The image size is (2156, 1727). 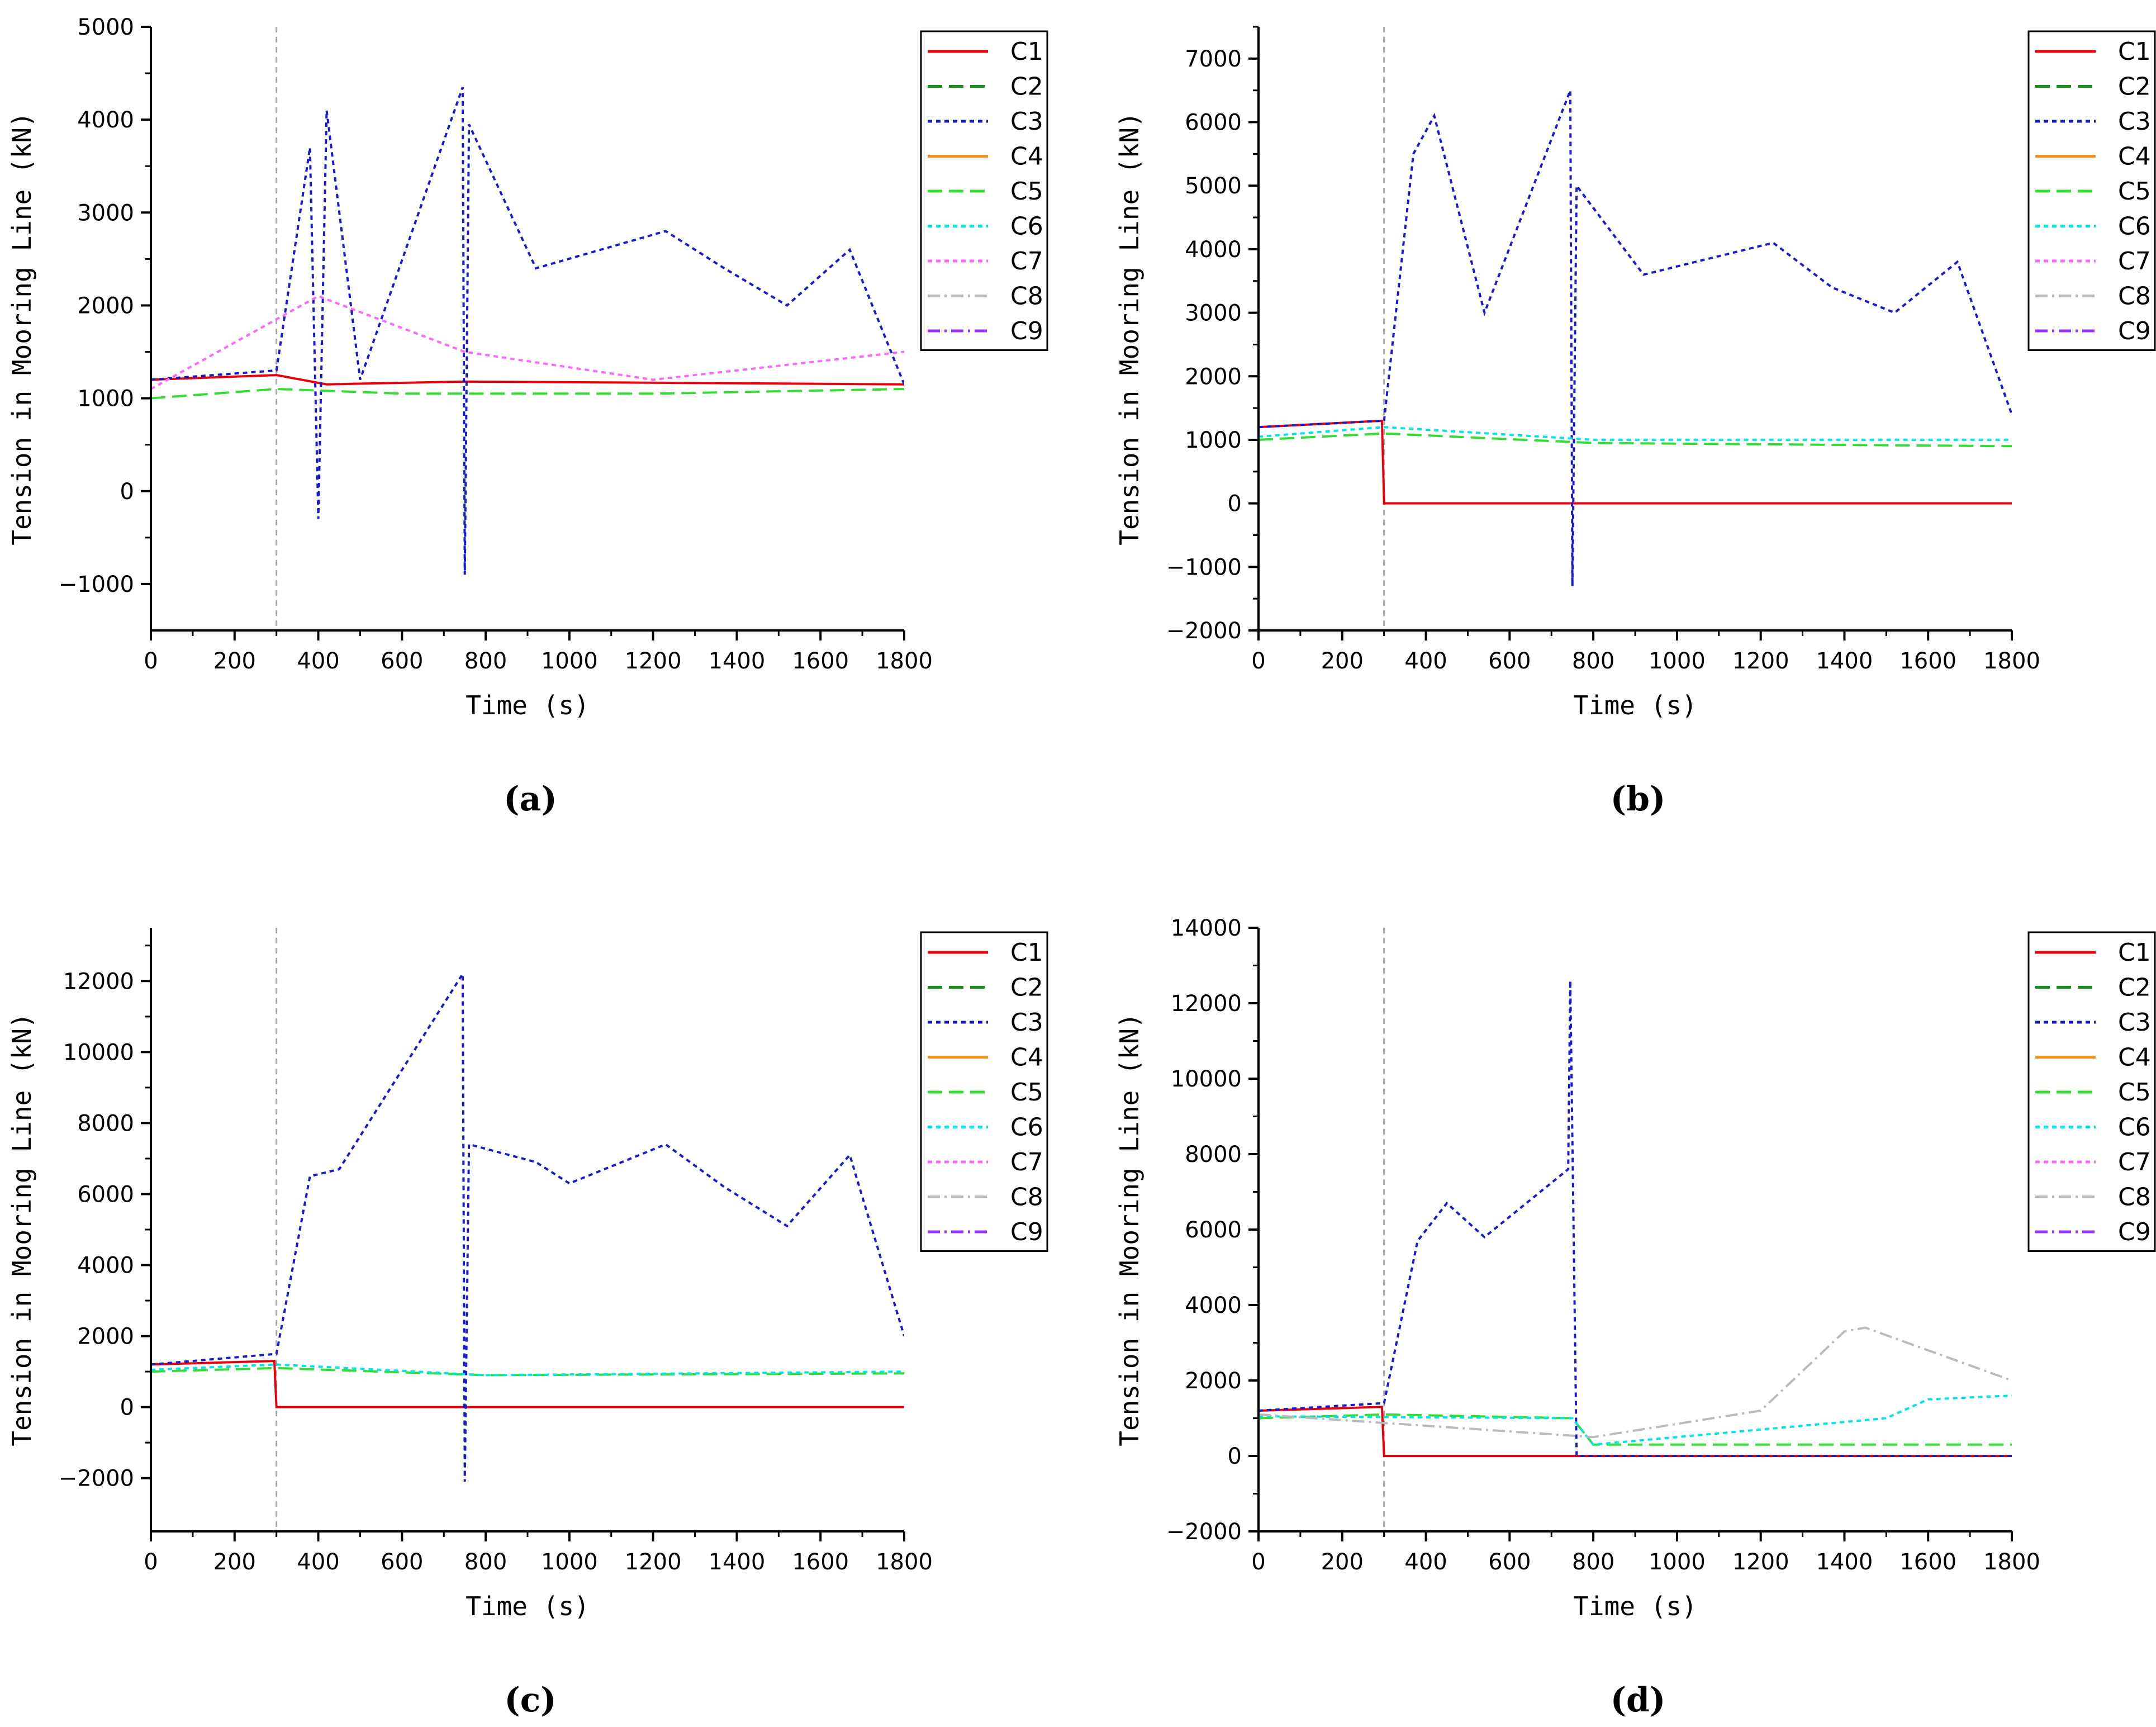 What do you see at coordinates (1206, 1079) in the screenshot?
I see `y-tick-label: 10000` at bounding box center [1206, 1079].